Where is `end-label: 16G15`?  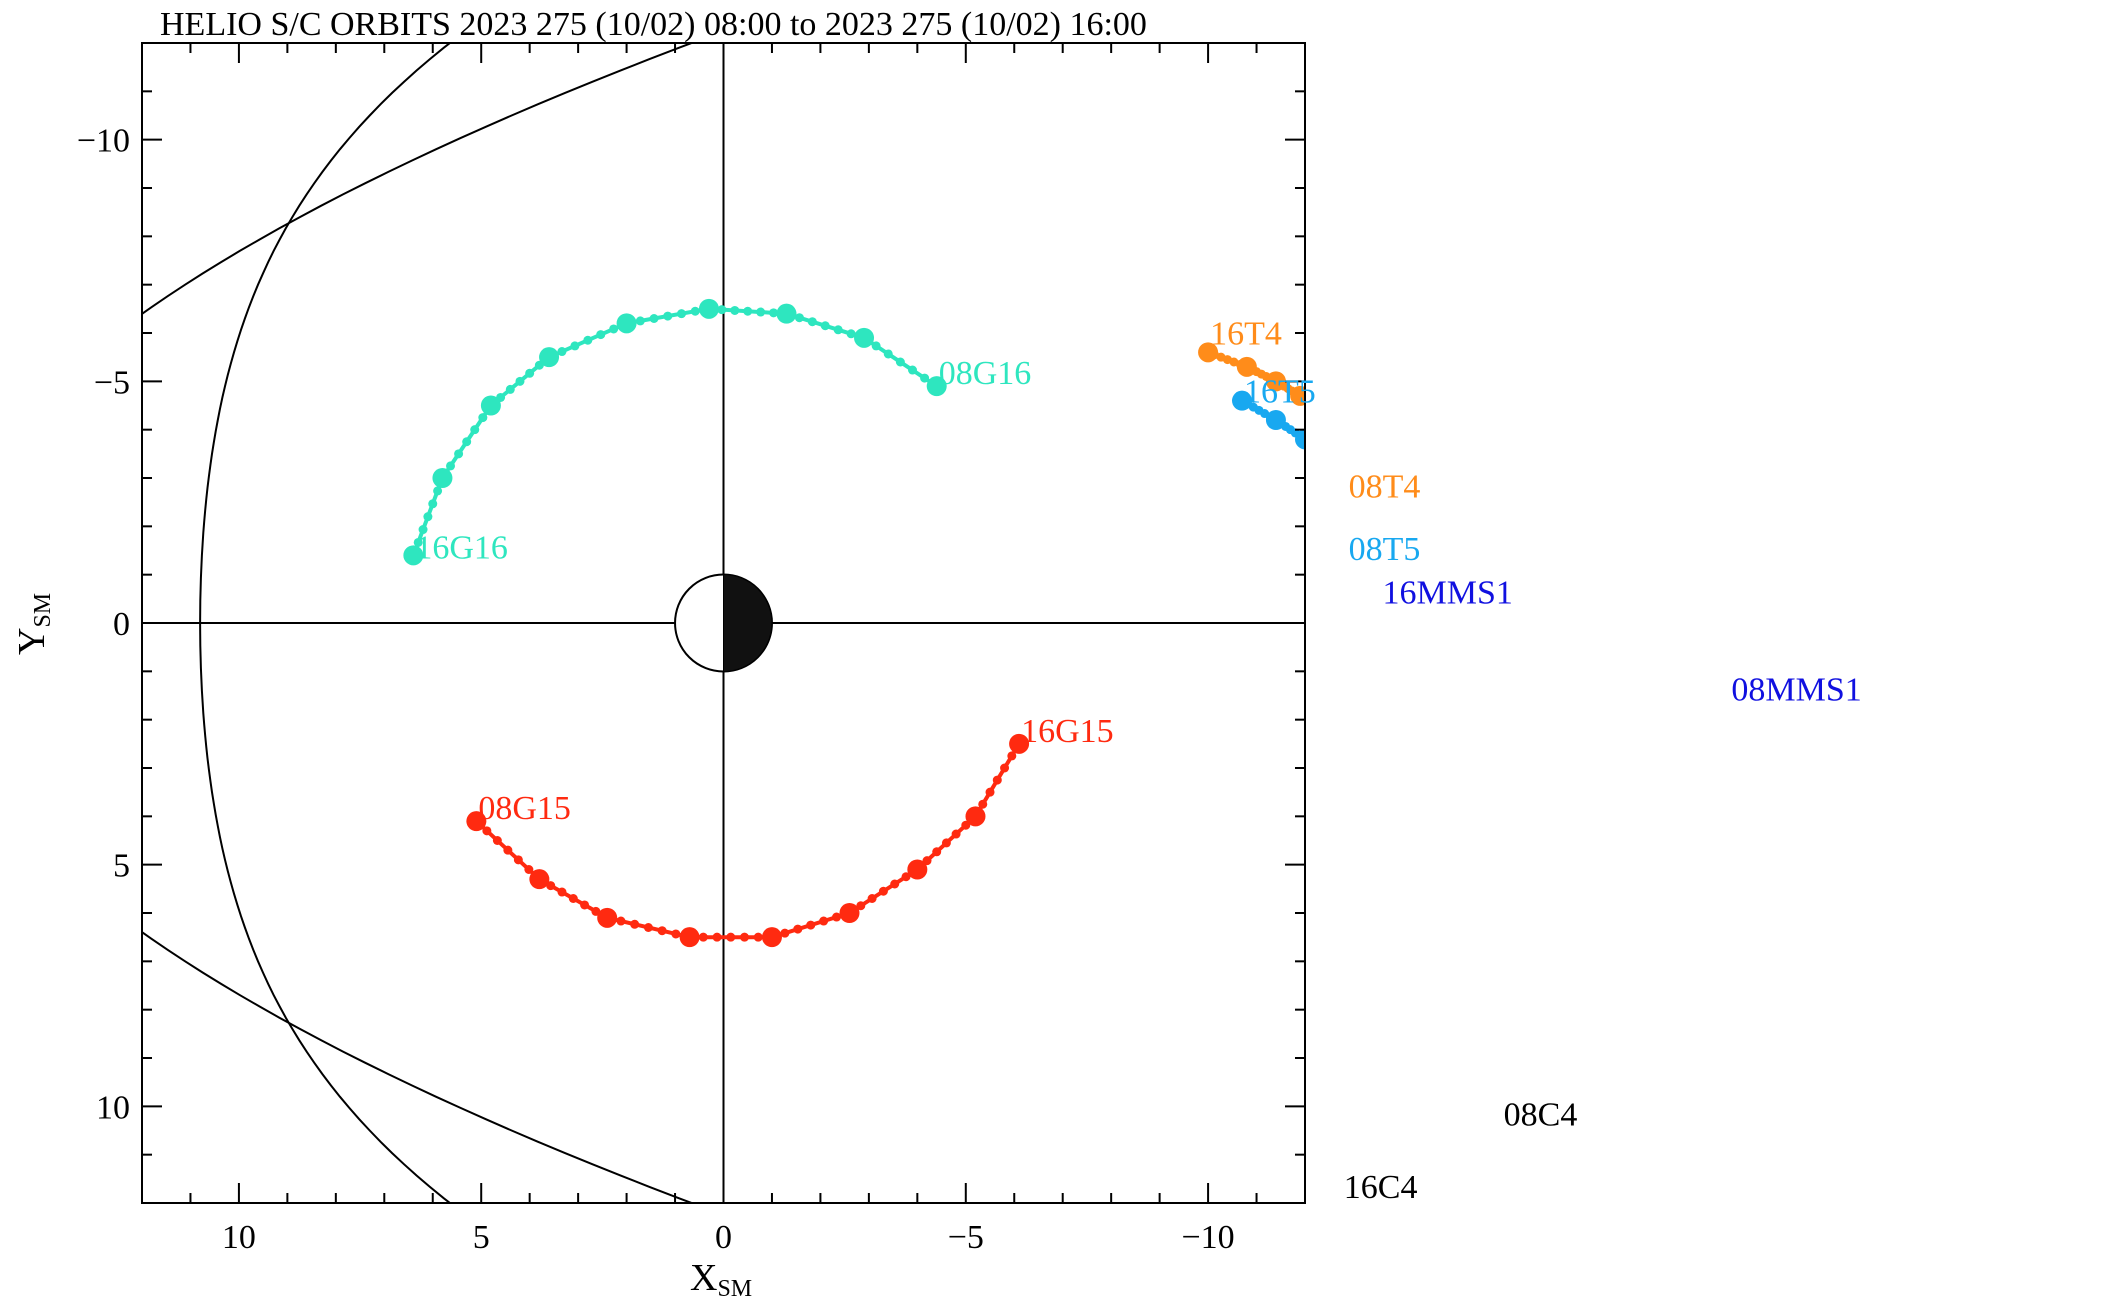
end-label: 16G15 is located at coordinates (1067, 731).